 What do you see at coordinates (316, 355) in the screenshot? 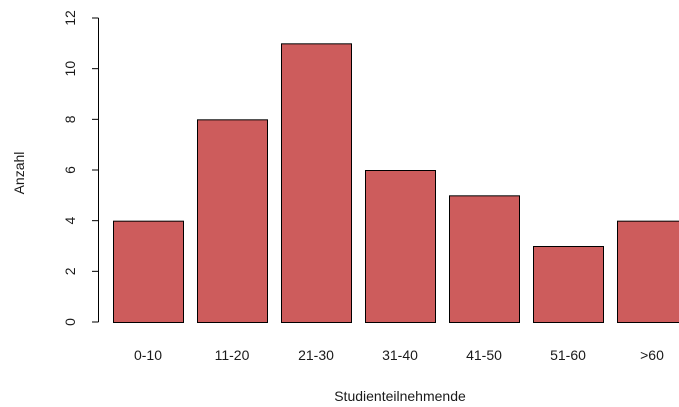
I see `x-tick-label-21-30: 21-30` at bounding box center [316, 355].